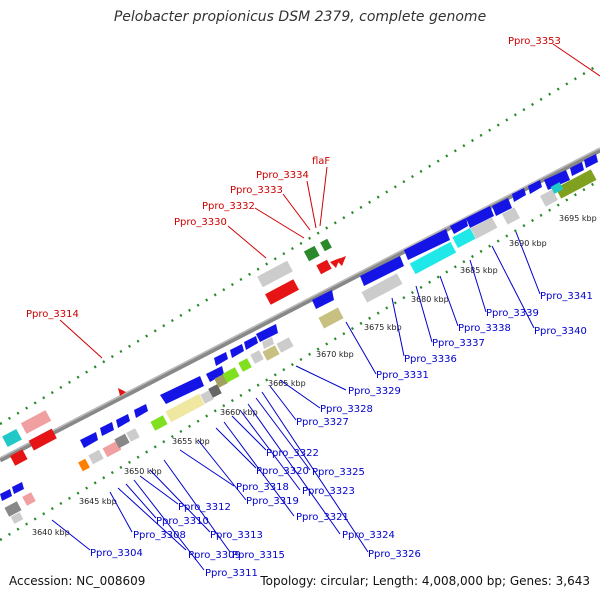 The width and height of the screenshot is (600, 600). What do you see at coordinates (51, 532) in the screenshot?
I see `scale-label: 3640 kbp` at bounding box center [51, 532].